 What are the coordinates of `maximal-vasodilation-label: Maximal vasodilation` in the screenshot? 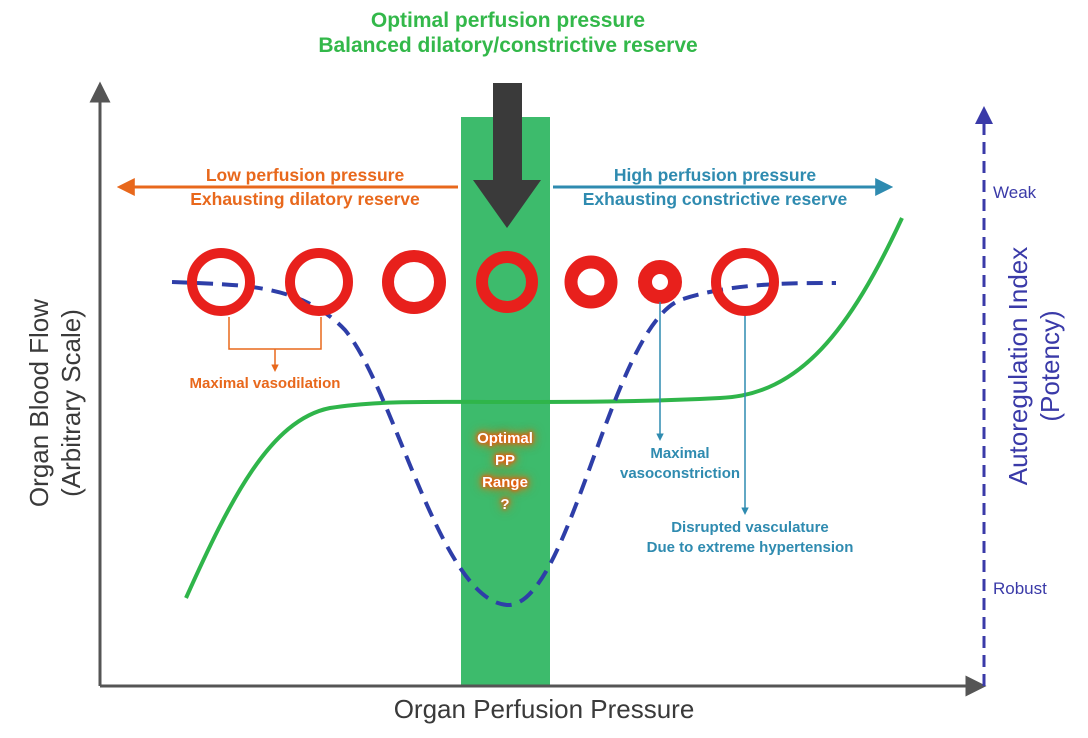 It's located at (265, 383).